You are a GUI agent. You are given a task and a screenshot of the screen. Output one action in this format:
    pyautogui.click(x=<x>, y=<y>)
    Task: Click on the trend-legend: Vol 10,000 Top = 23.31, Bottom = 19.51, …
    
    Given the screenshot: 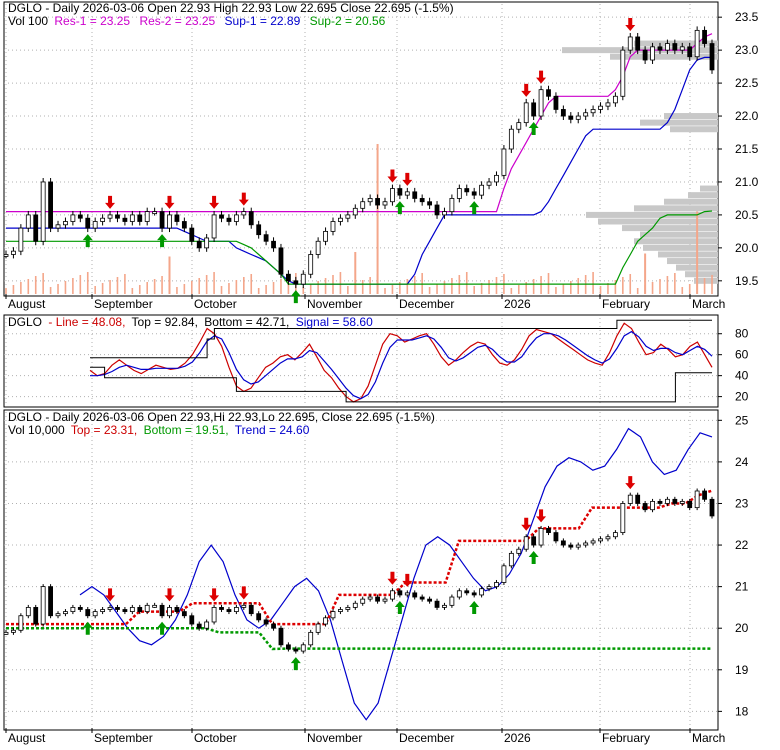 What is the action you would take?
    pyautogui.click(x=159, y=430)
    